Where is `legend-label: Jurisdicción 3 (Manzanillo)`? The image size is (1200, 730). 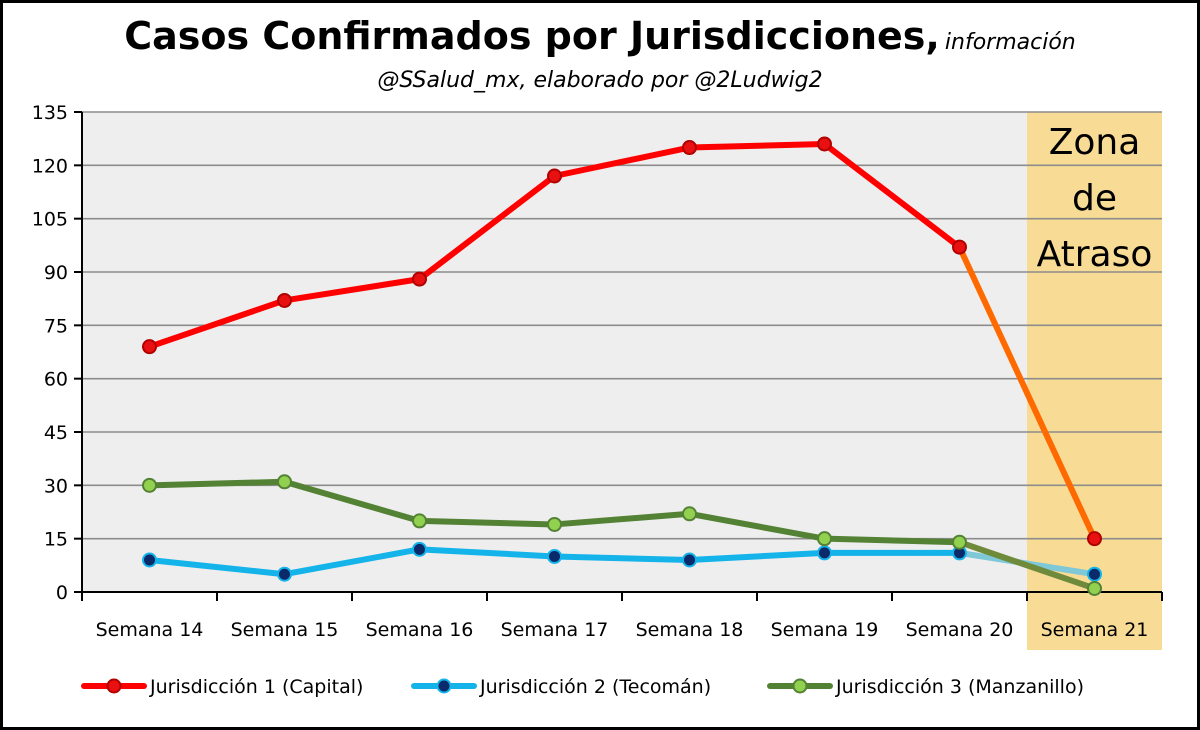 legend-label: Jurisdicción 3 (Manzanillo) is located at coordinates (959, 687).